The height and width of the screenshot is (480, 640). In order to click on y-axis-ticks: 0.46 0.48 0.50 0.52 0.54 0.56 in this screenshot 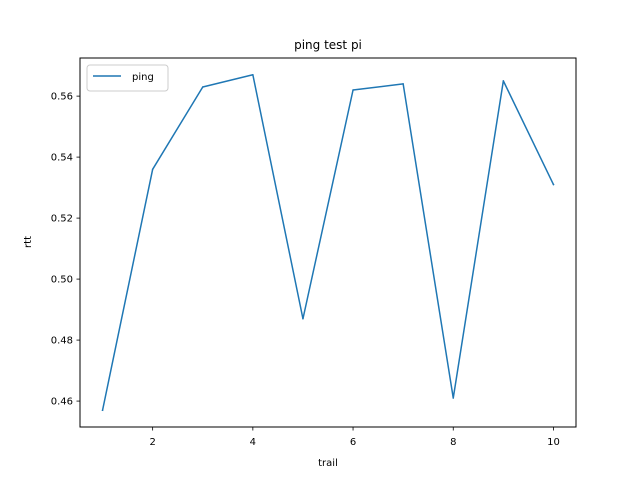, I will do `click(65, 250)`.